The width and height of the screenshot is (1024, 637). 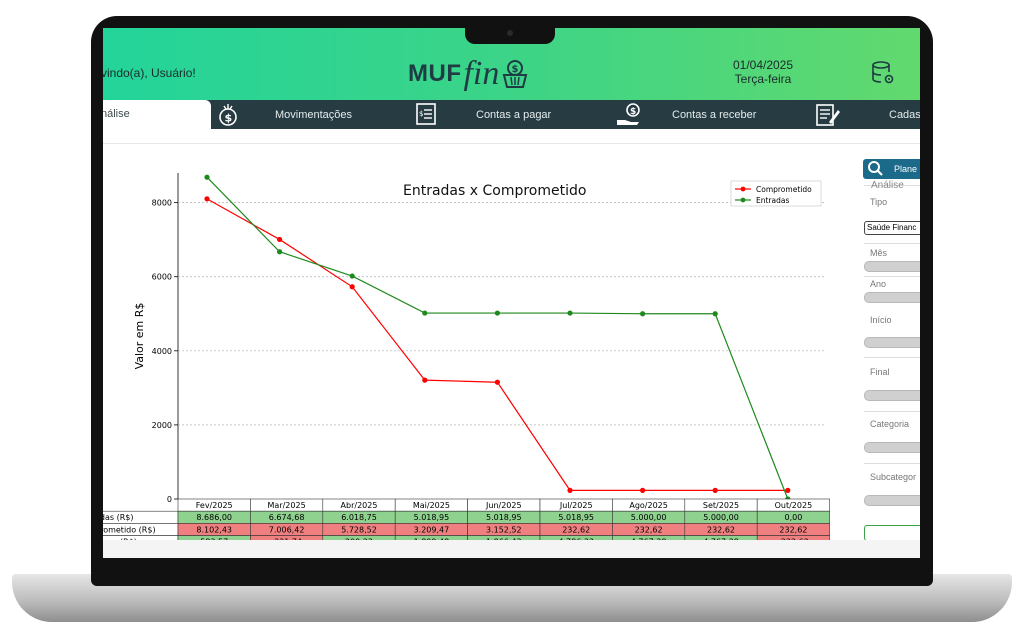 What do you see at coordinates (287, 505) in the screenshot?
I see `x-tick-label: Mar/2025` at bounding box center [287, 505].